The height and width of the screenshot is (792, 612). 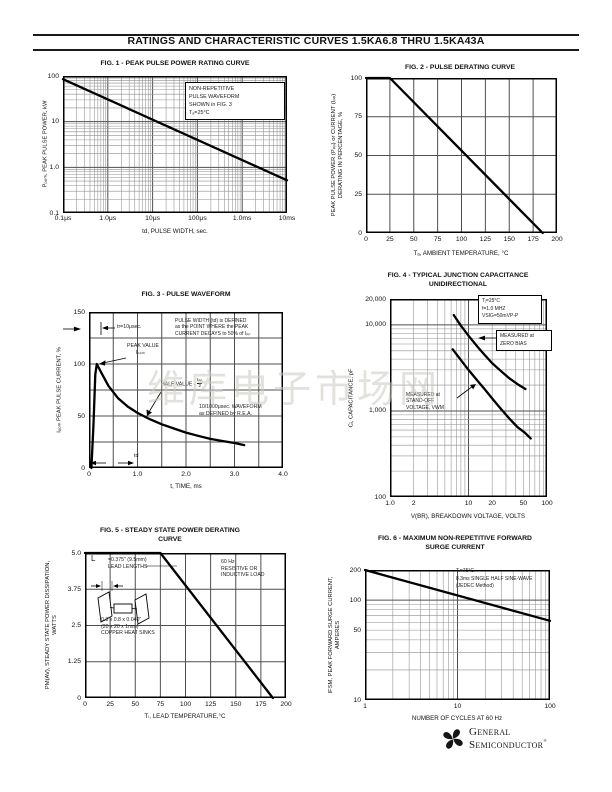 I want to click on figure-4-x-axis-label: V(BR), BREAKDOWN VOLTAGE, VOLTS, so click(x=468, y=516).